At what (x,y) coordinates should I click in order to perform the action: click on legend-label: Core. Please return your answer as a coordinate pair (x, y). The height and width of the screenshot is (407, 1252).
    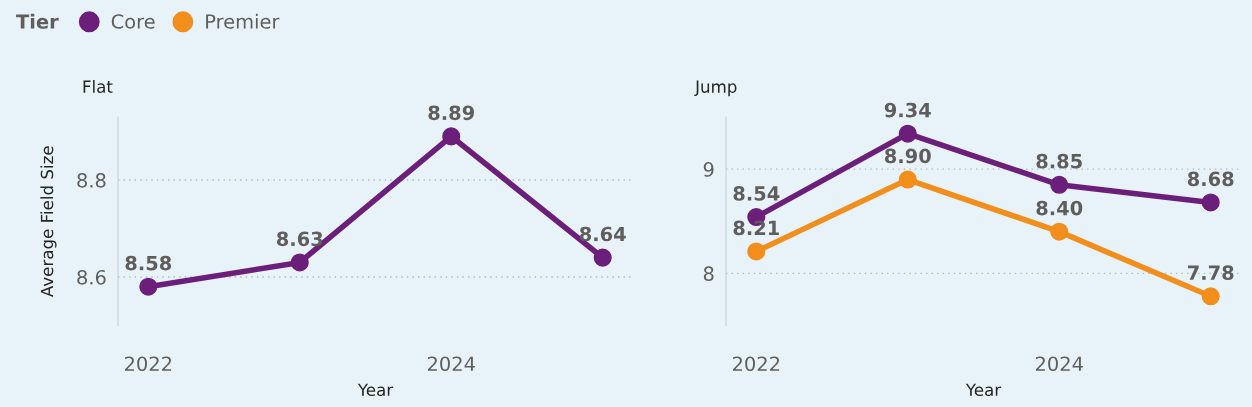
    Looking at the image, I should click on (133, 21).